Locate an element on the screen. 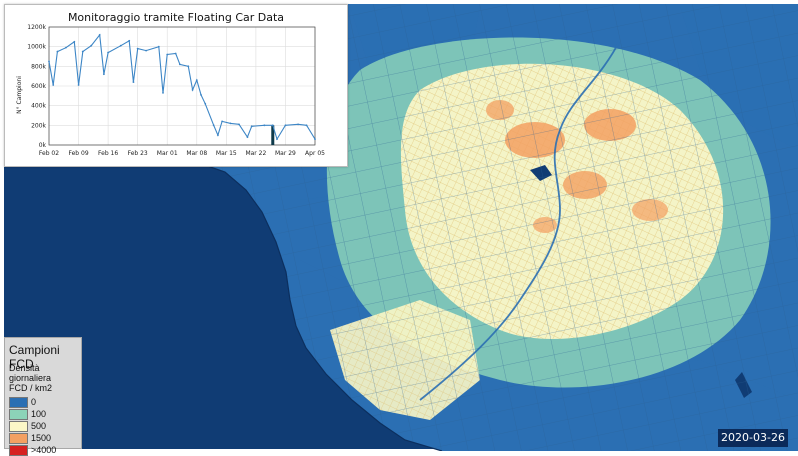 The height and width of the screenshot is (456, 798). x-tick-label: Mar 29 is located at coordinates (285, 153).